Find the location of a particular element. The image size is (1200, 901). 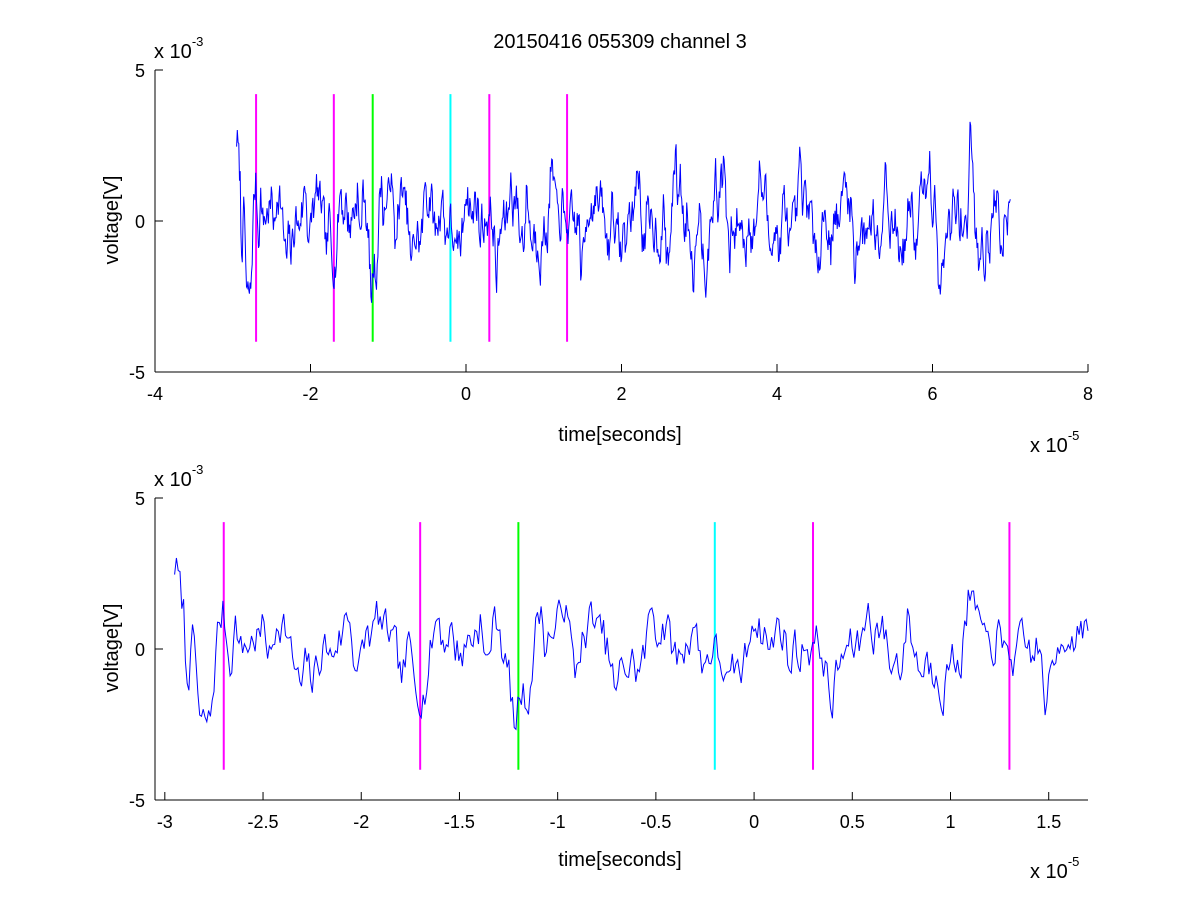

top-event-markers is located at coordinates (412, 218).